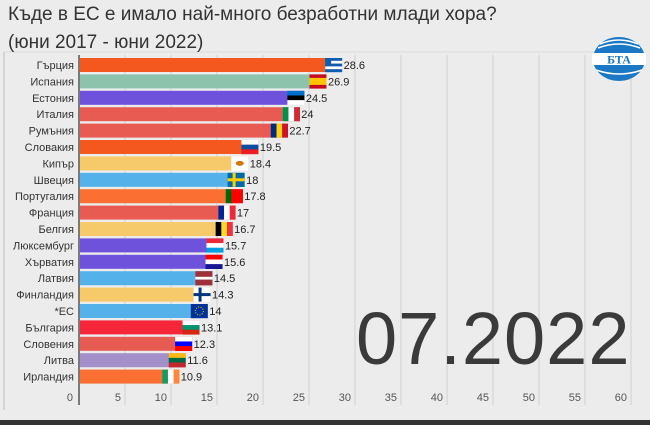 The height and width of the screenshot is (425, 650). I want to click on bar-row: Швеция 18, so click(146, 179).